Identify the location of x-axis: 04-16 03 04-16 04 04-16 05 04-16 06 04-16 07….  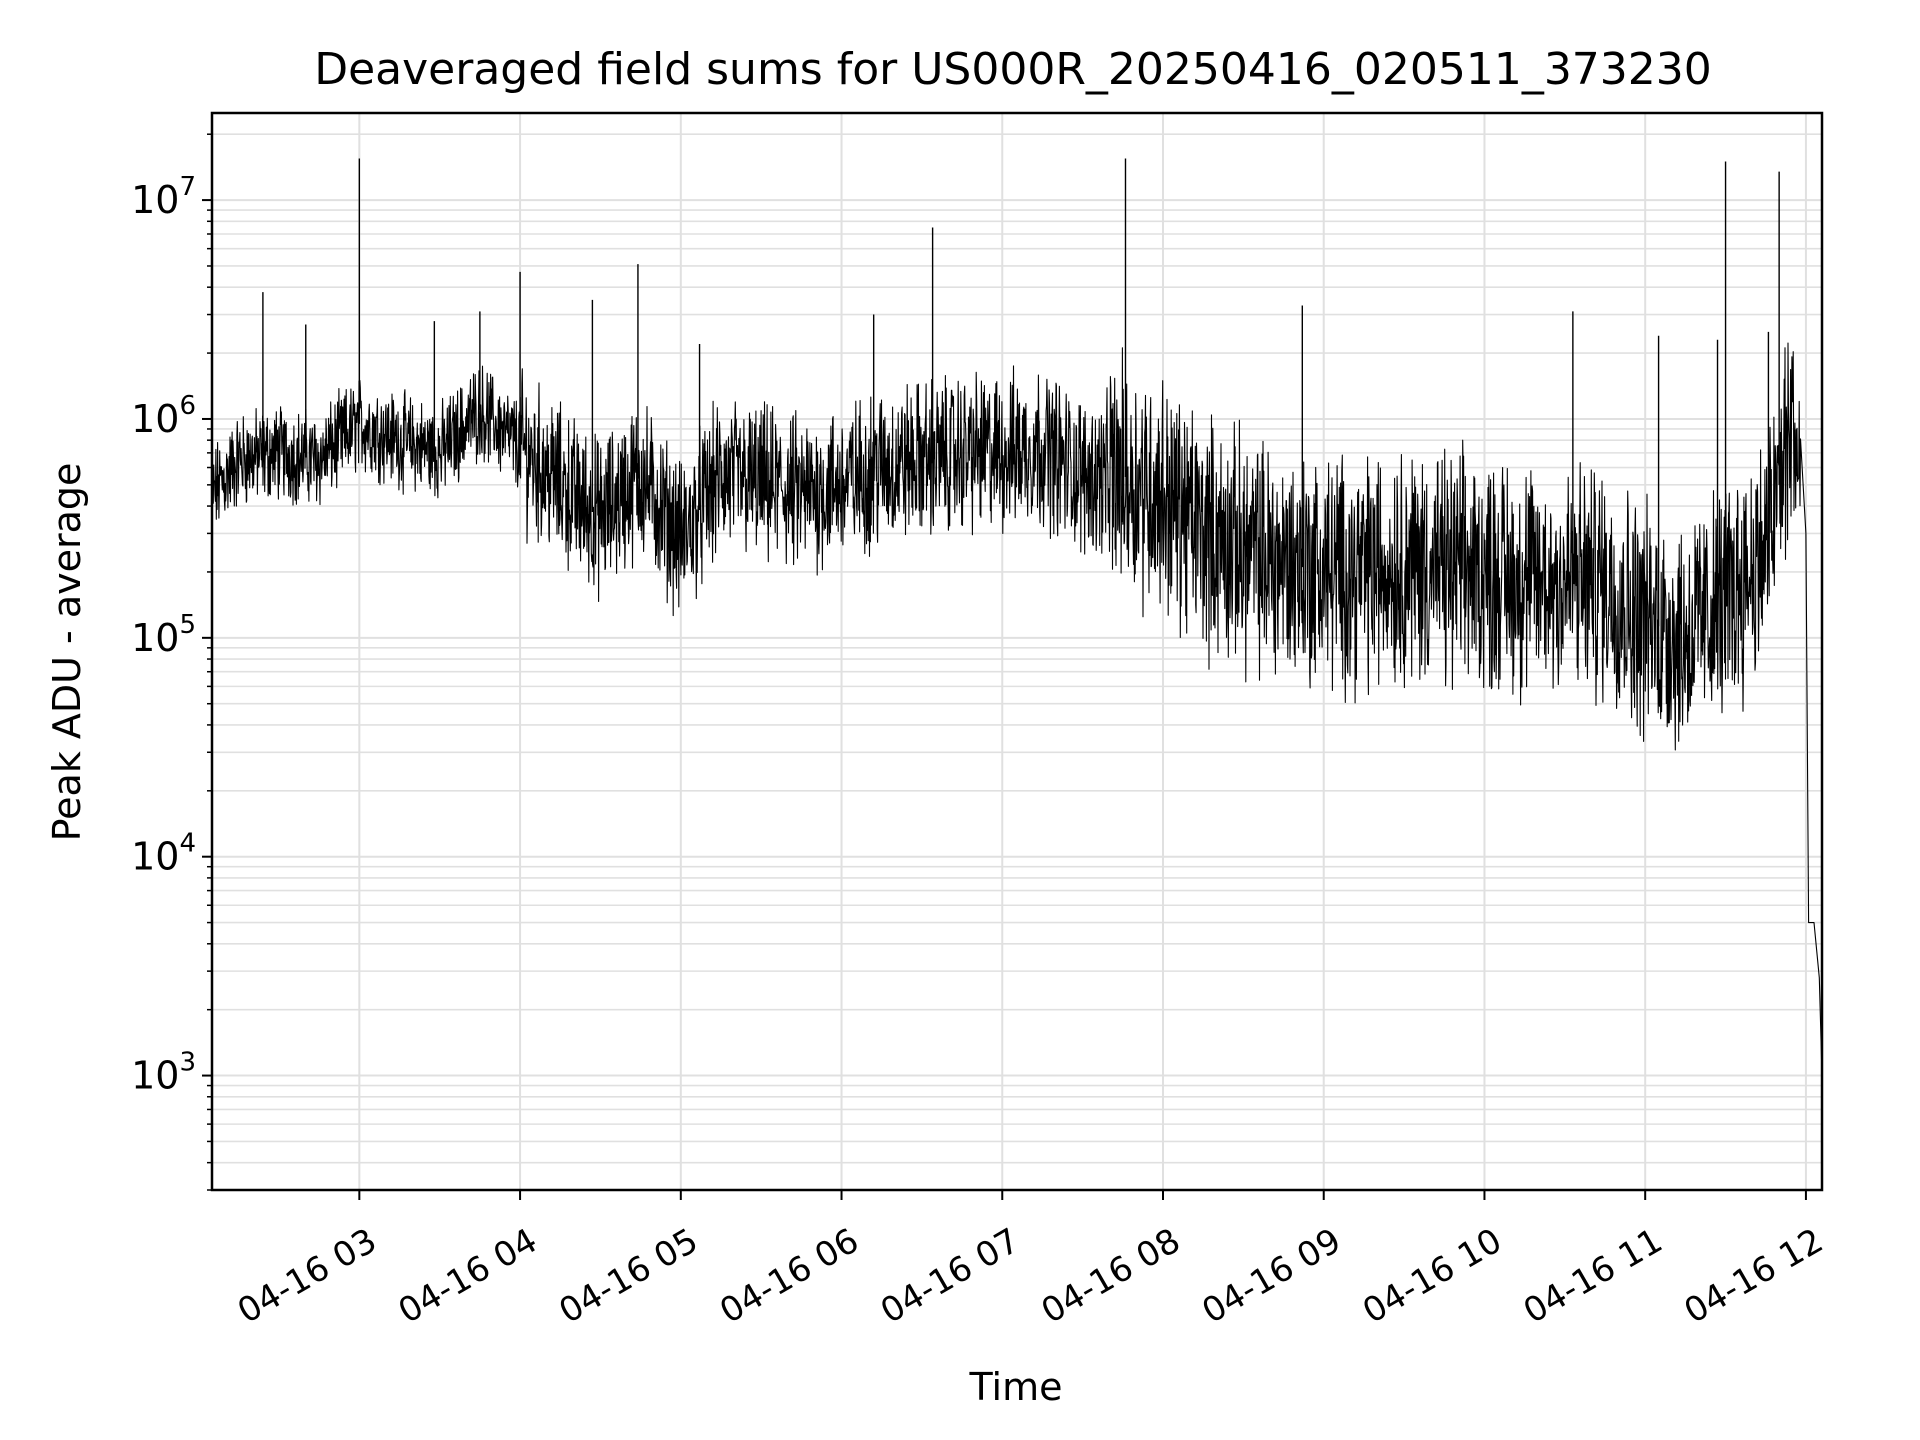
(1030, 1261).